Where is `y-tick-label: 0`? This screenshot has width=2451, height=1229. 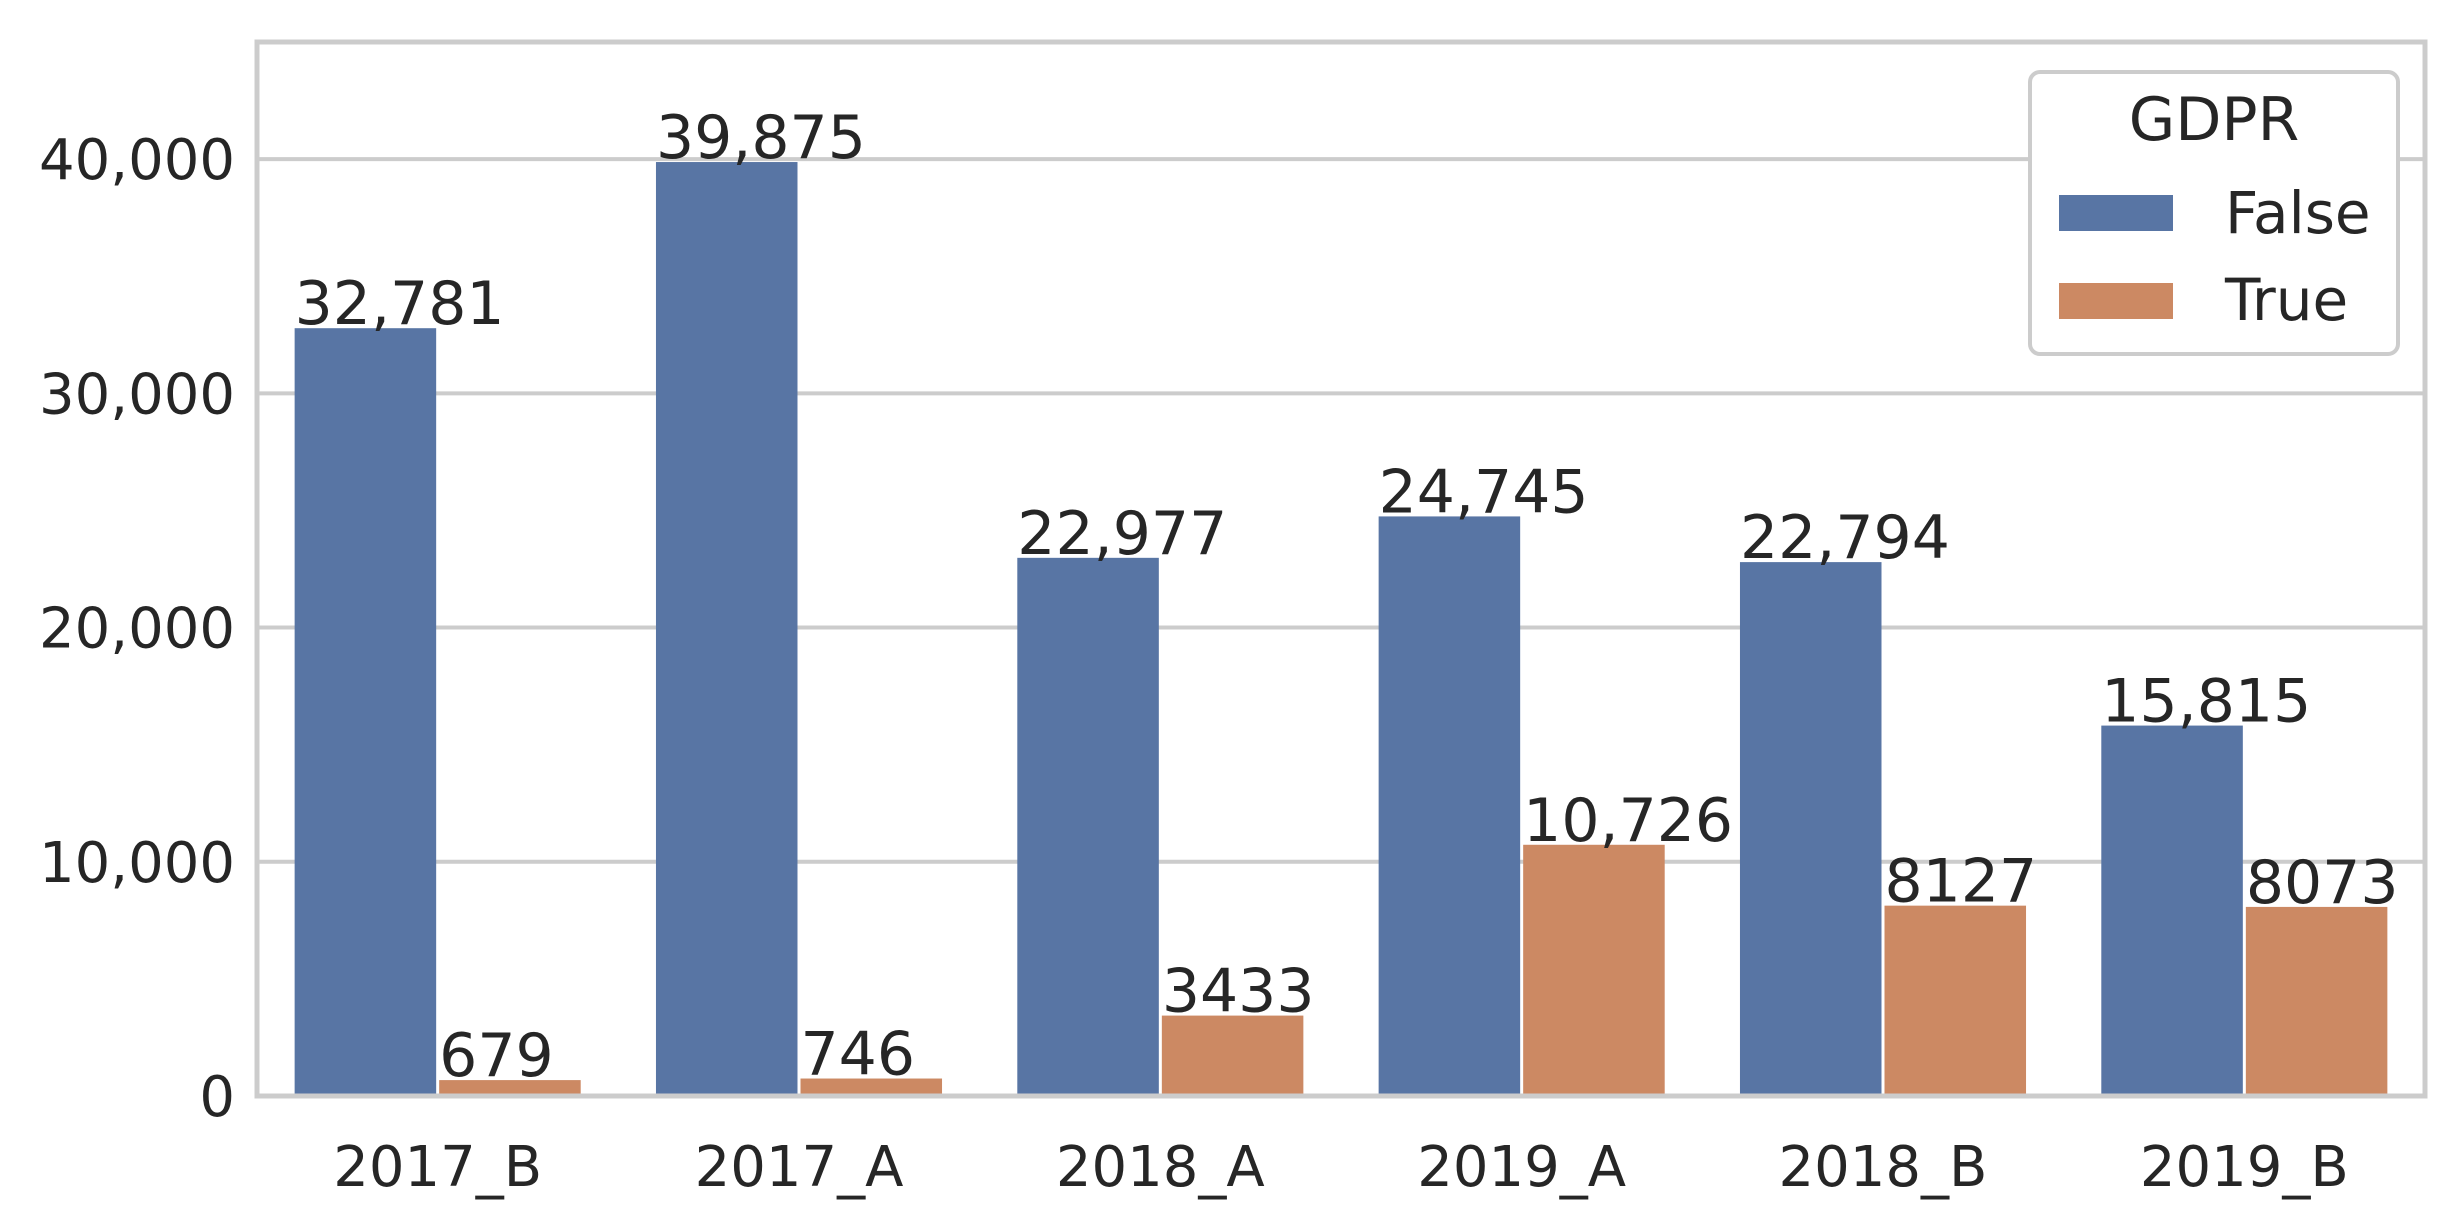
y-tick-label: 0 is located at coordinates (217, 1097).